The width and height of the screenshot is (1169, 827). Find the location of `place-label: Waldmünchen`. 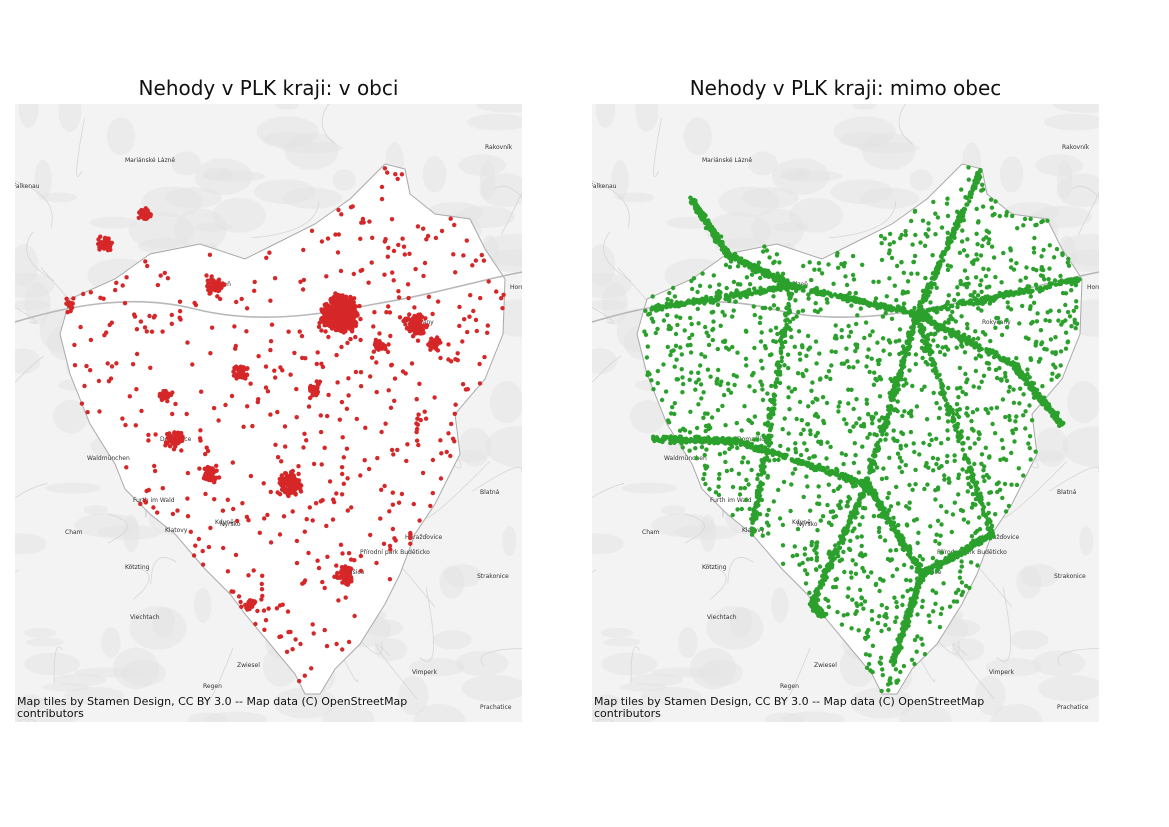

place-label: Waldmünchen is located at coordinates (108, 458).